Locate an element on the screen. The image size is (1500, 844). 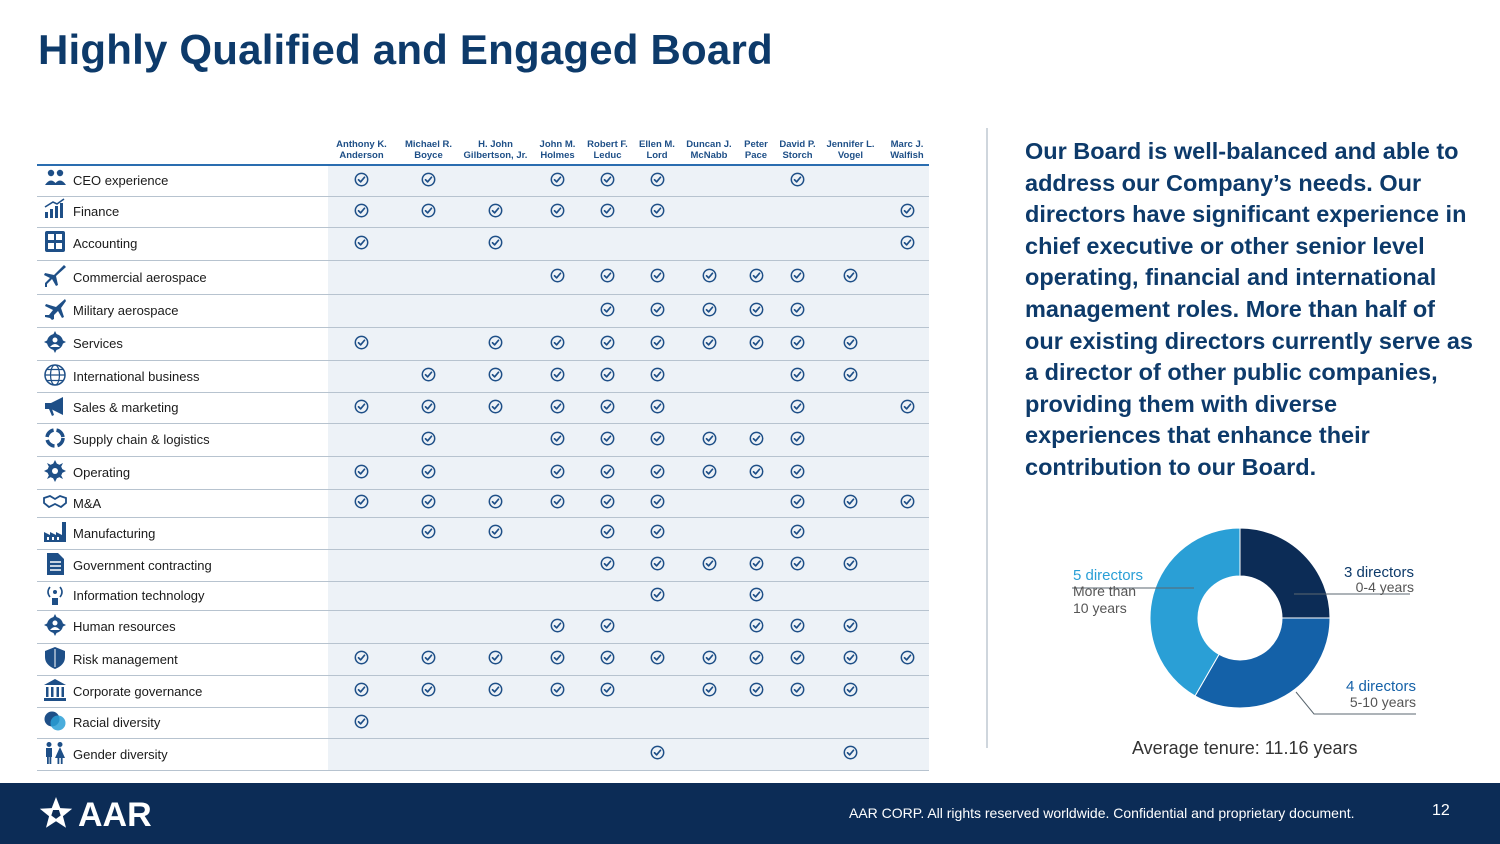
people-icon is located at coordinates (55, 181).